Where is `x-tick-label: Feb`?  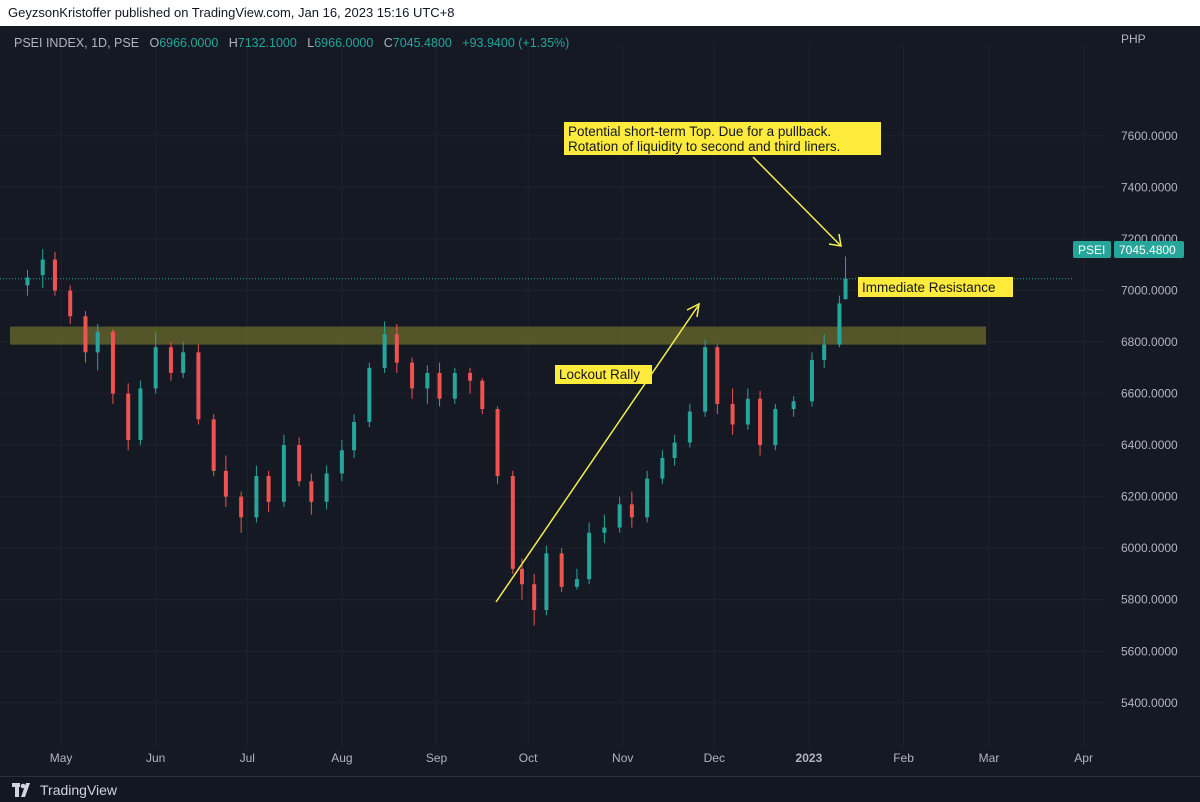
x-tick-label: Feb is located at coordinates (903, 758).